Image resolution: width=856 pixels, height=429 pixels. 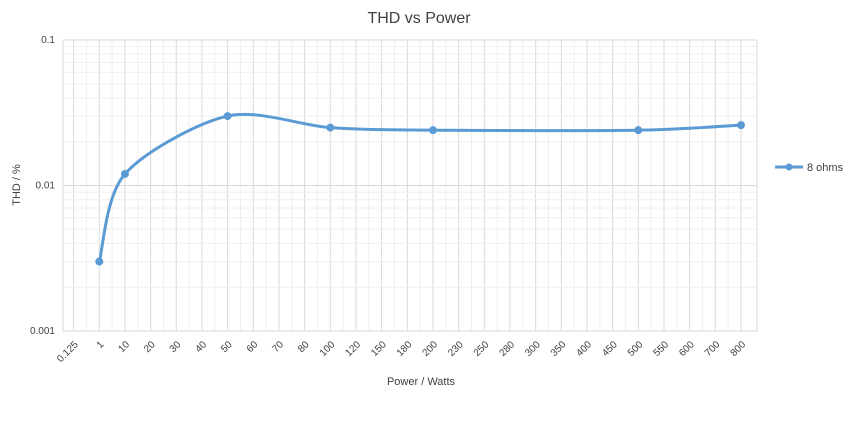 I want to click on x-tick-label: 350, so click(x=559, y=349).